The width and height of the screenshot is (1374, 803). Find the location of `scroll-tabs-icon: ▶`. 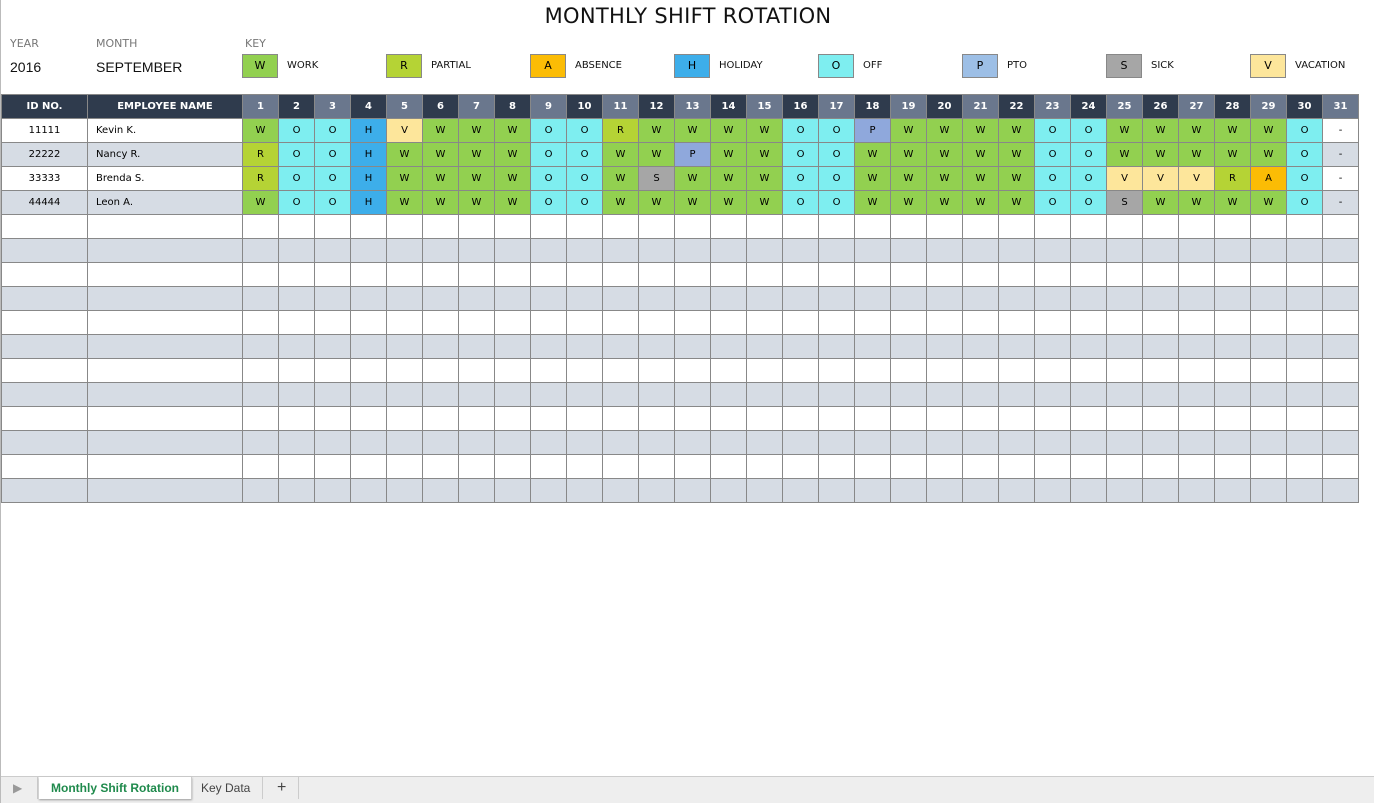

scroll-tabs-icon: ▶ is located at coordinates (19, 788).